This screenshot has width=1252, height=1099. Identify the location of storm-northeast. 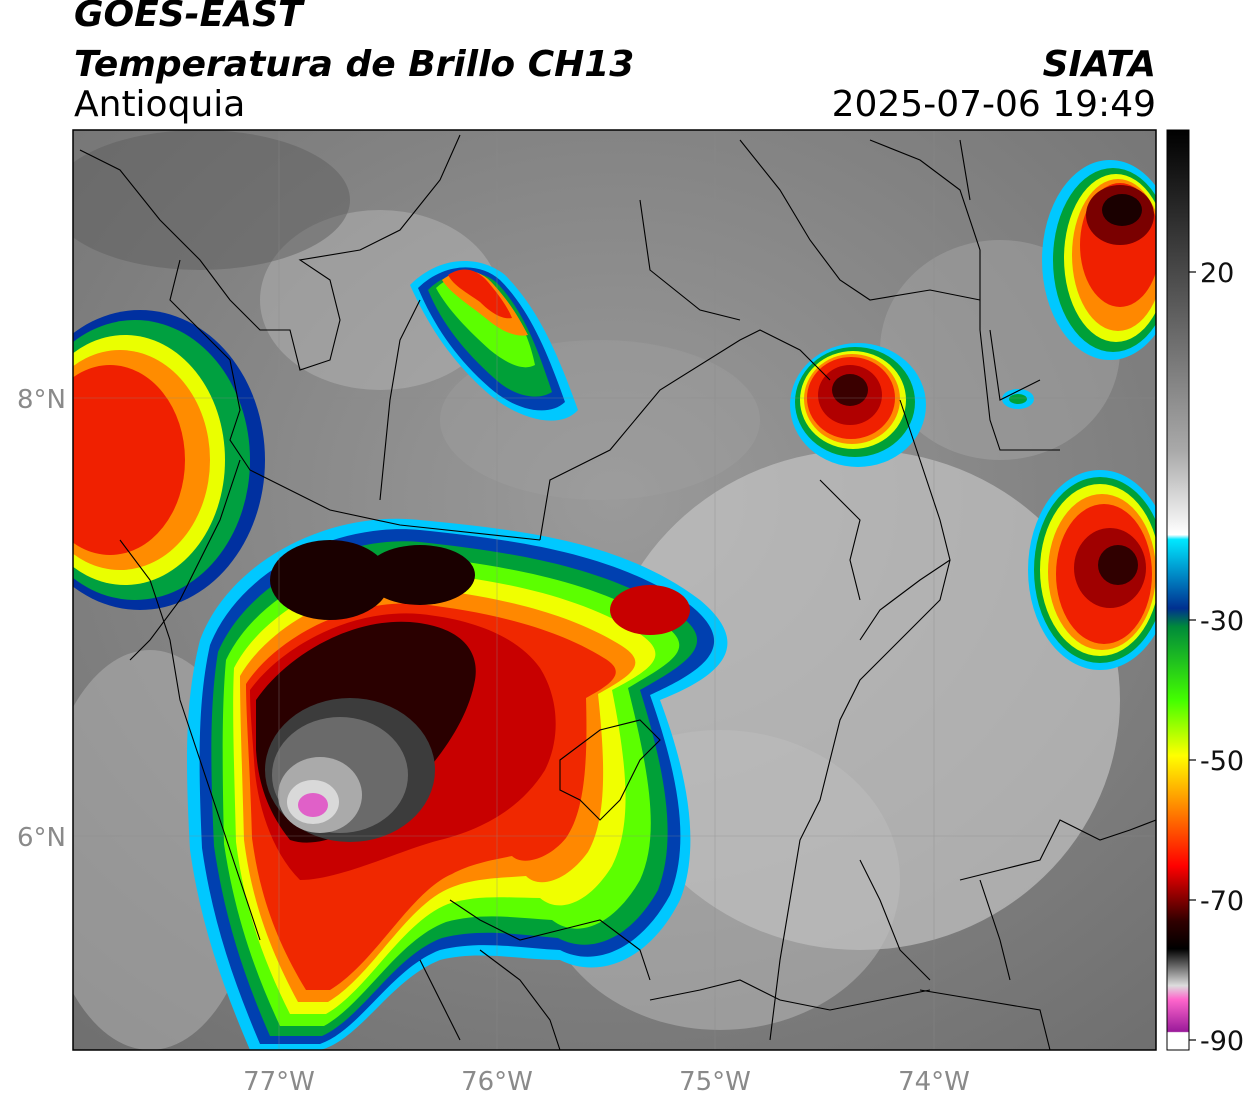
(1099, 260).